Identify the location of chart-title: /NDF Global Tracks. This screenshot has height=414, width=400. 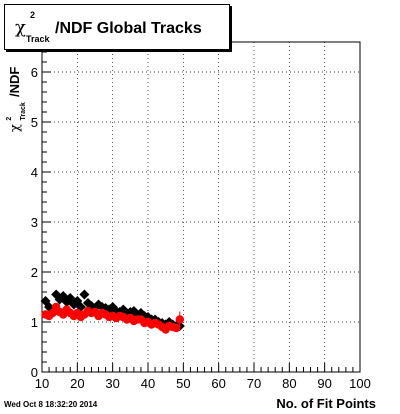
(128, 28).